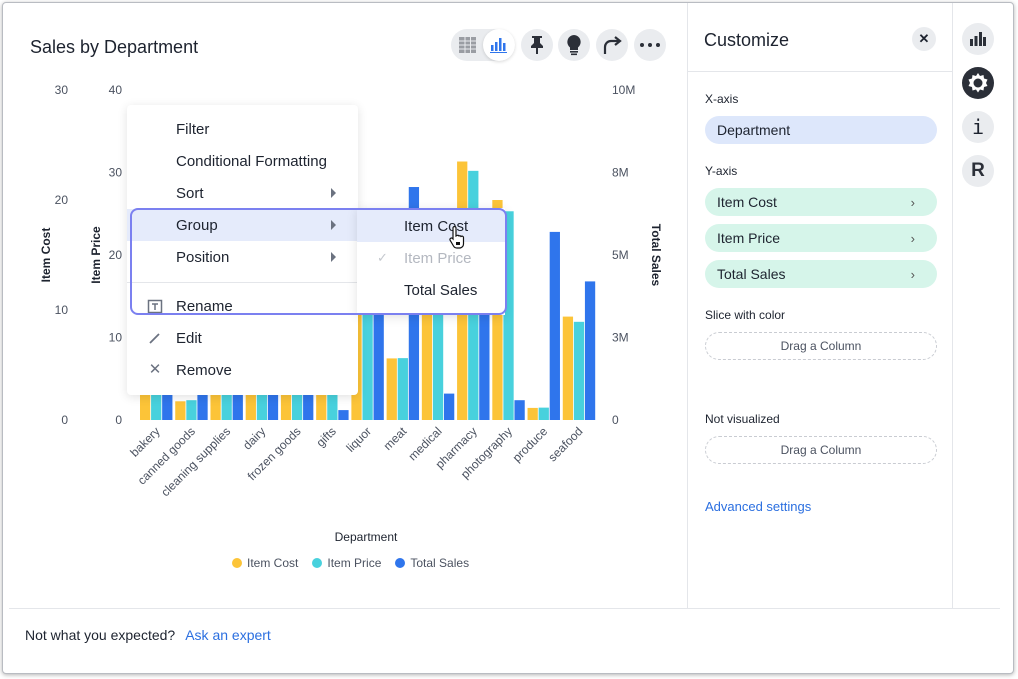 The image size is (1018, 679). What do you see at coordinates (650, 45) in the screenshot?
I see `more-button` at bounding box center [650, 45].